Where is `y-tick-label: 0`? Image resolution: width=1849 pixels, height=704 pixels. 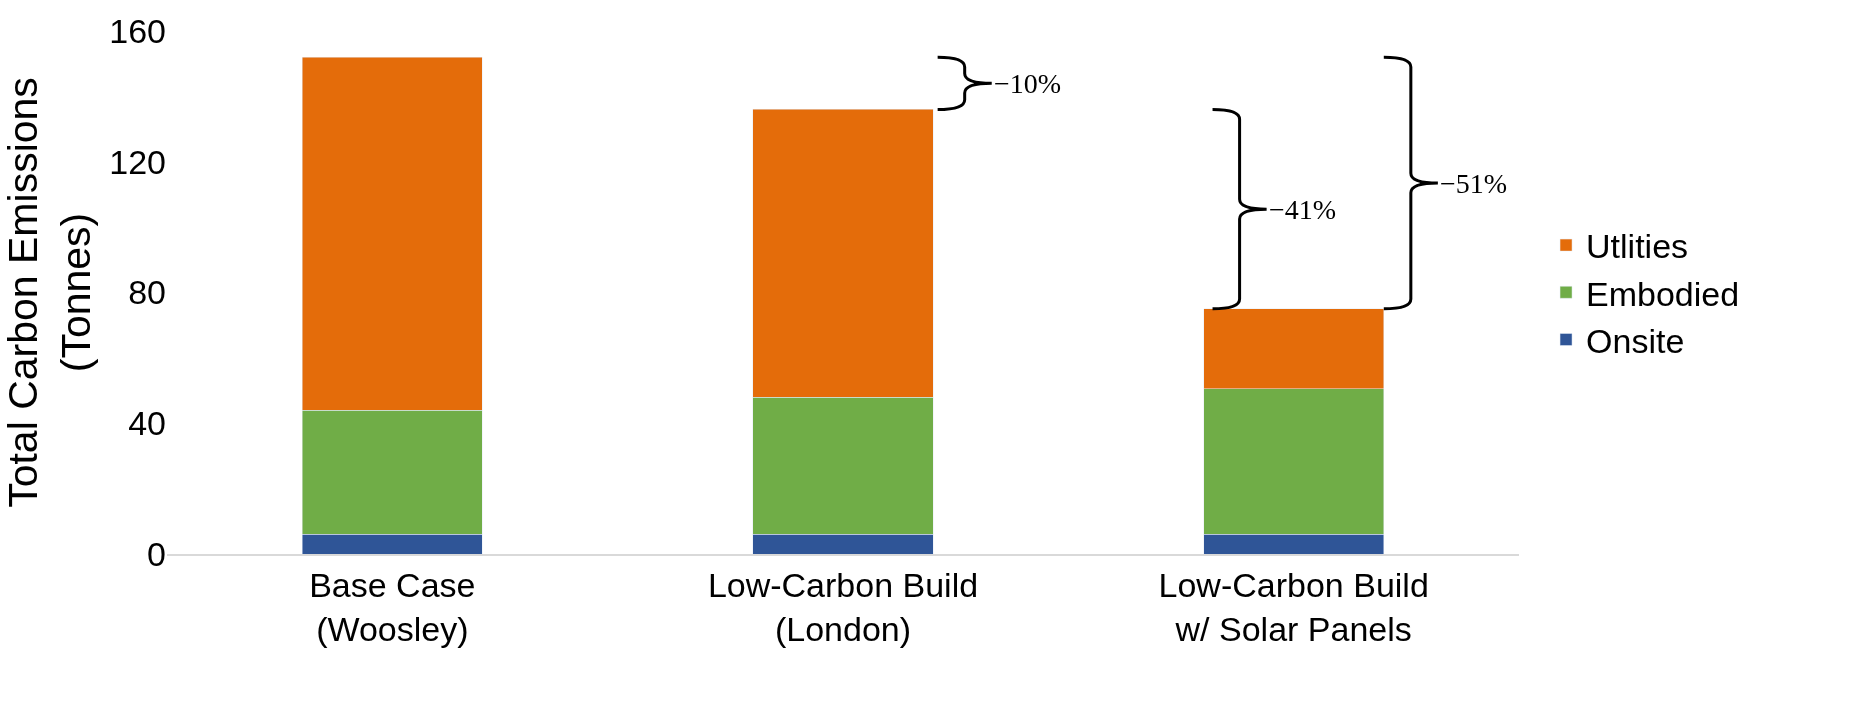
y-tick-label: 0 is located at coordinates (156, 553).